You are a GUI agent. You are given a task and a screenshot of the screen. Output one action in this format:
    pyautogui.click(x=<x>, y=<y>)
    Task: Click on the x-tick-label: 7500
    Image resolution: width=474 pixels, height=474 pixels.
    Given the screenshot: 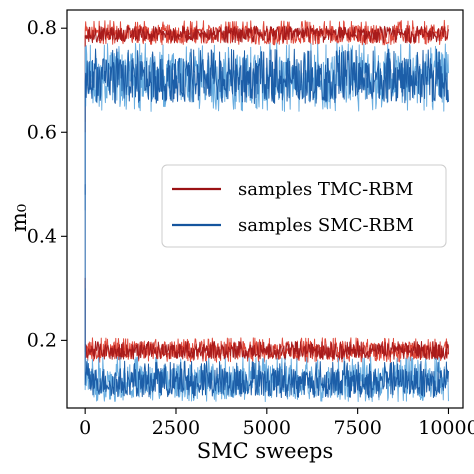 What is the action you would take?
    pyautogui.click(x=357, y=428)
    